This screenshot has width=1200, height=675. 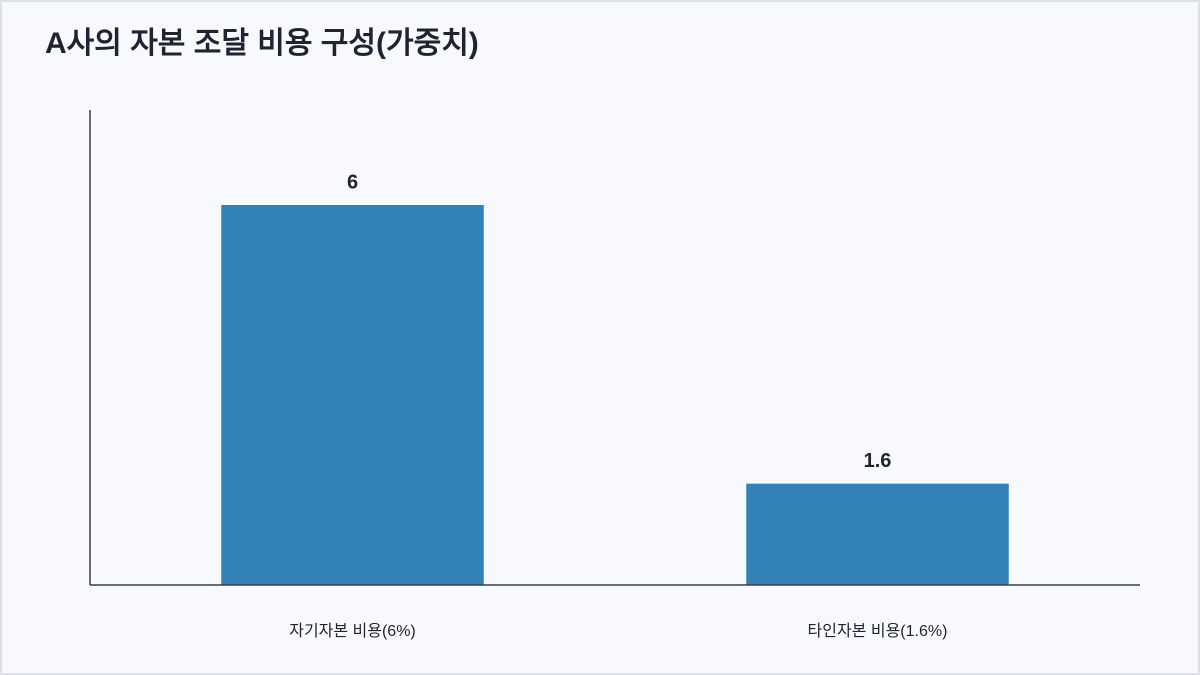 What do you see at coordinates (878, 631) in the screenshot?
I see `x-tick-label: 타인자본 비용(1.6%)` at bounding box center [878, 631].